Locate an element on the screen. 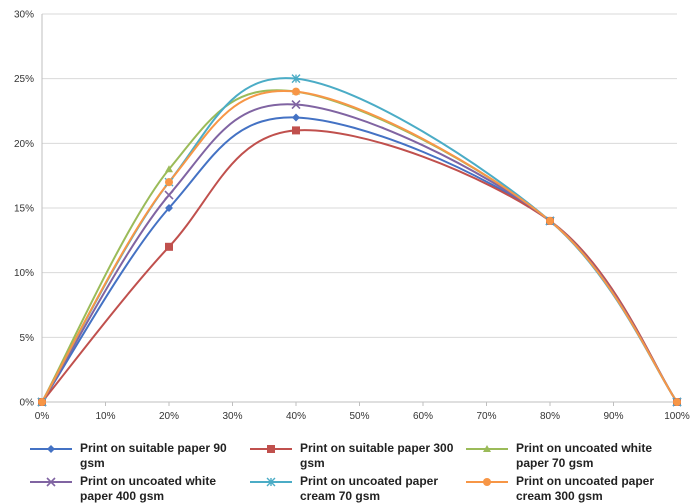  y-tick-label: 30% is located at coordinates (24, 15).